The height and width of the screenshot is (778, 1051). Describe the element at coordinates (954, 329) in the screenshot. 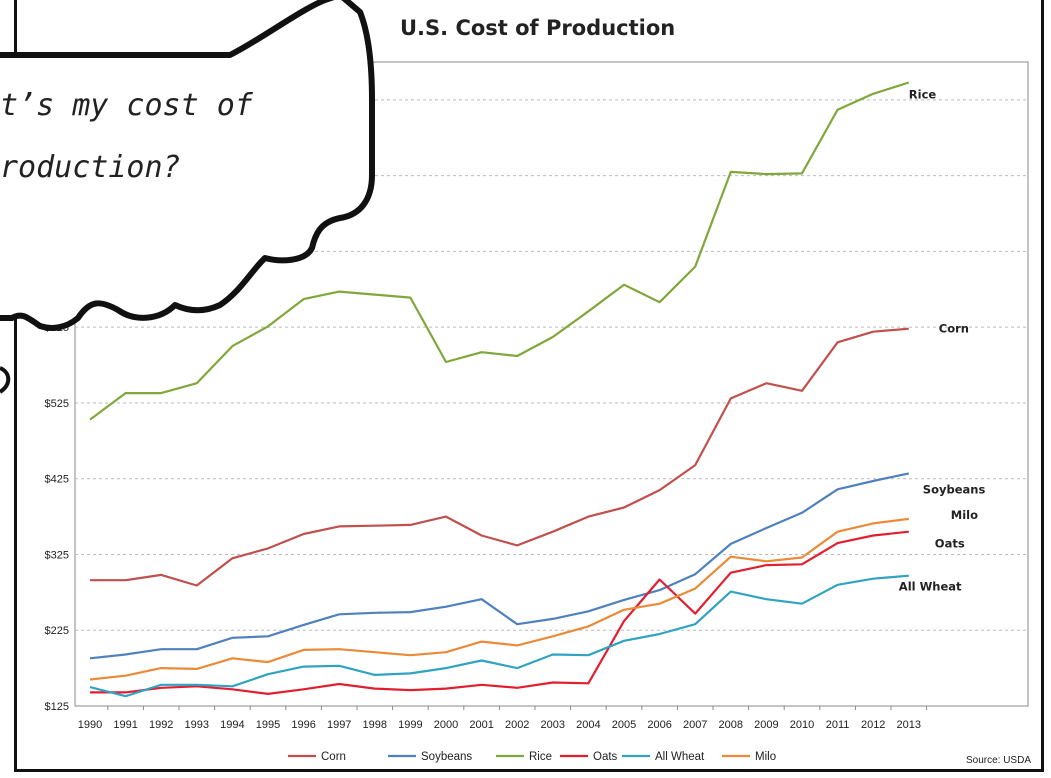

I see `series-end-label: Corn` at that location.